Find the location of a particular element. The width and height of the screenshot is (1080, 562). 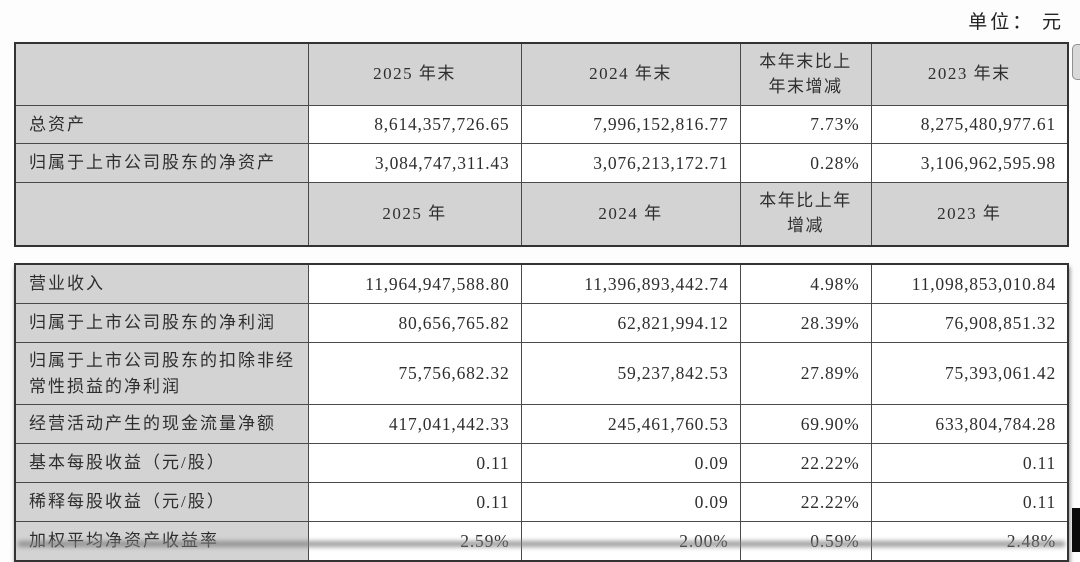

header-2024-year-end: 2024 年末 is located at coordinates (630, 74).